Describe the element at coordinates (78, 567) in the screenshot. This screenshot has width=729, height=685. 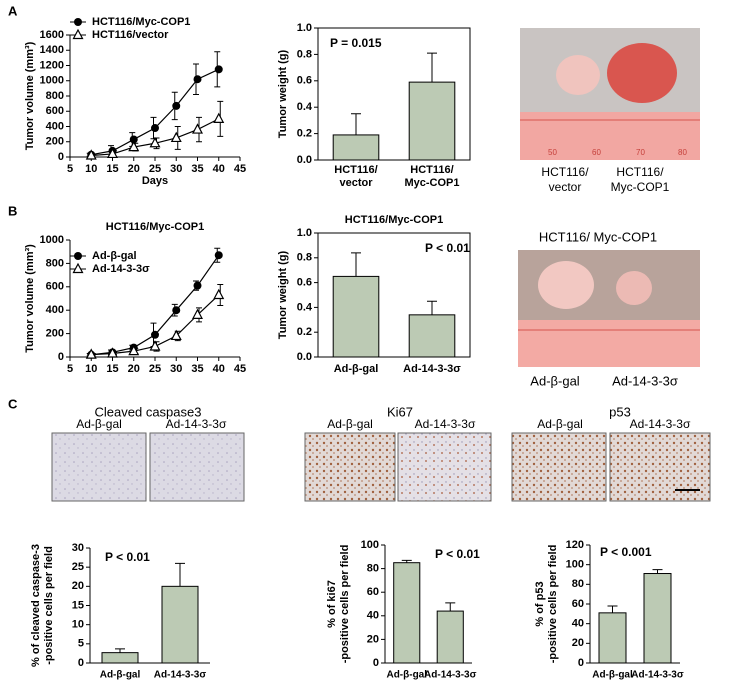
I see `y-tick-label: 25` at that location.